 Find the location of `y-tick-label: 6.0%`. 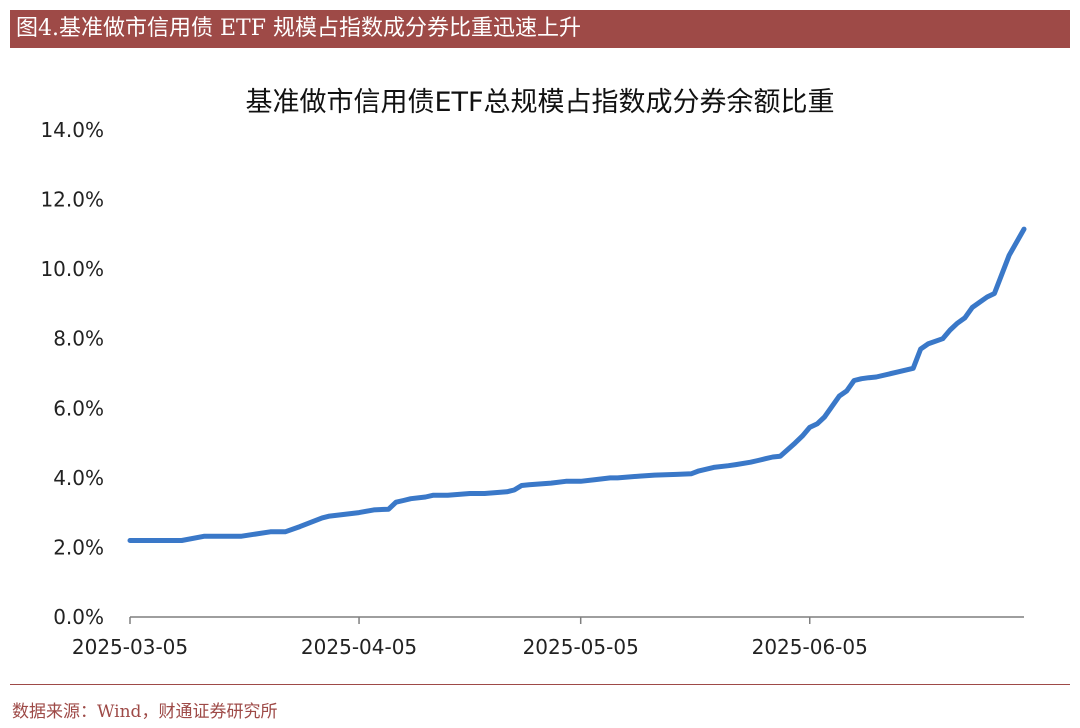

y-tick-label: 6.0% is located at coordinates (78, 408).